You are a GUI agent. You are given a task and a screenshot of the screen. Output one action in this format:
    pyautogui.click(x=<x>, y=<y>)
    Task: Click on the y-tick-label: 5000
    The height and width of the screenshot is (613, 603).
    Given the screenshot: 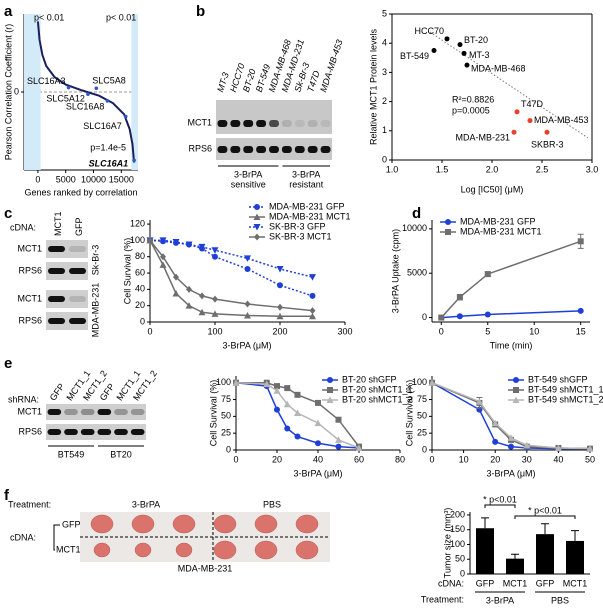 What is the action you would take?
    pyautogui.click(x=417, y=273)
    